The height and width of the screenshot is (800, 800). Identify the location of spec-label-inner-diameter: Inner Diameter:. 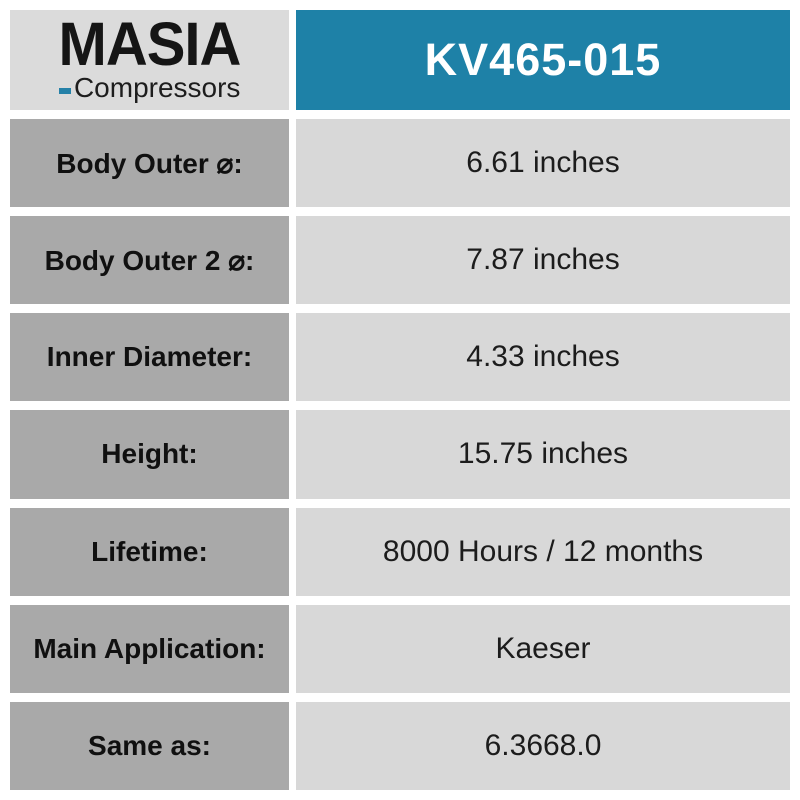
(149, 357).